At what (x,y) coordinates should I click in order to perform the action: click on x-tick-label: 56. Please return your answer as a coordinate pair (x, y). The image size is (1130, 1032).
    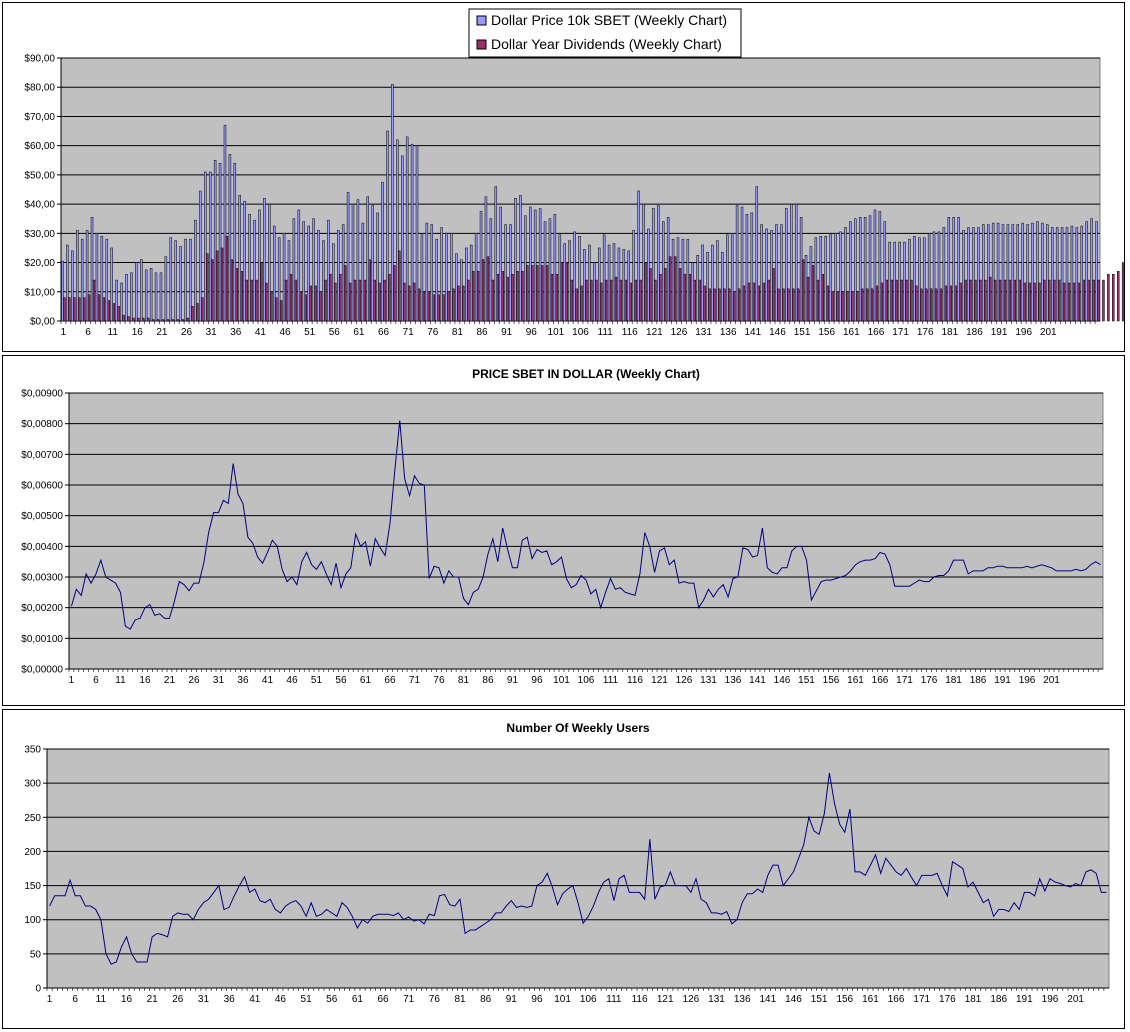
    Looking at the image, I should click on (335, 332).